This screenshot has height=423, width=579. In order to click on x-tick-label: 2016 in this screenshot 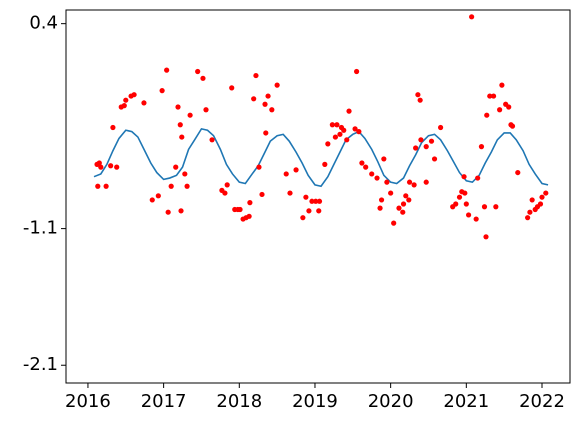, I will do `click(88, 401)`.